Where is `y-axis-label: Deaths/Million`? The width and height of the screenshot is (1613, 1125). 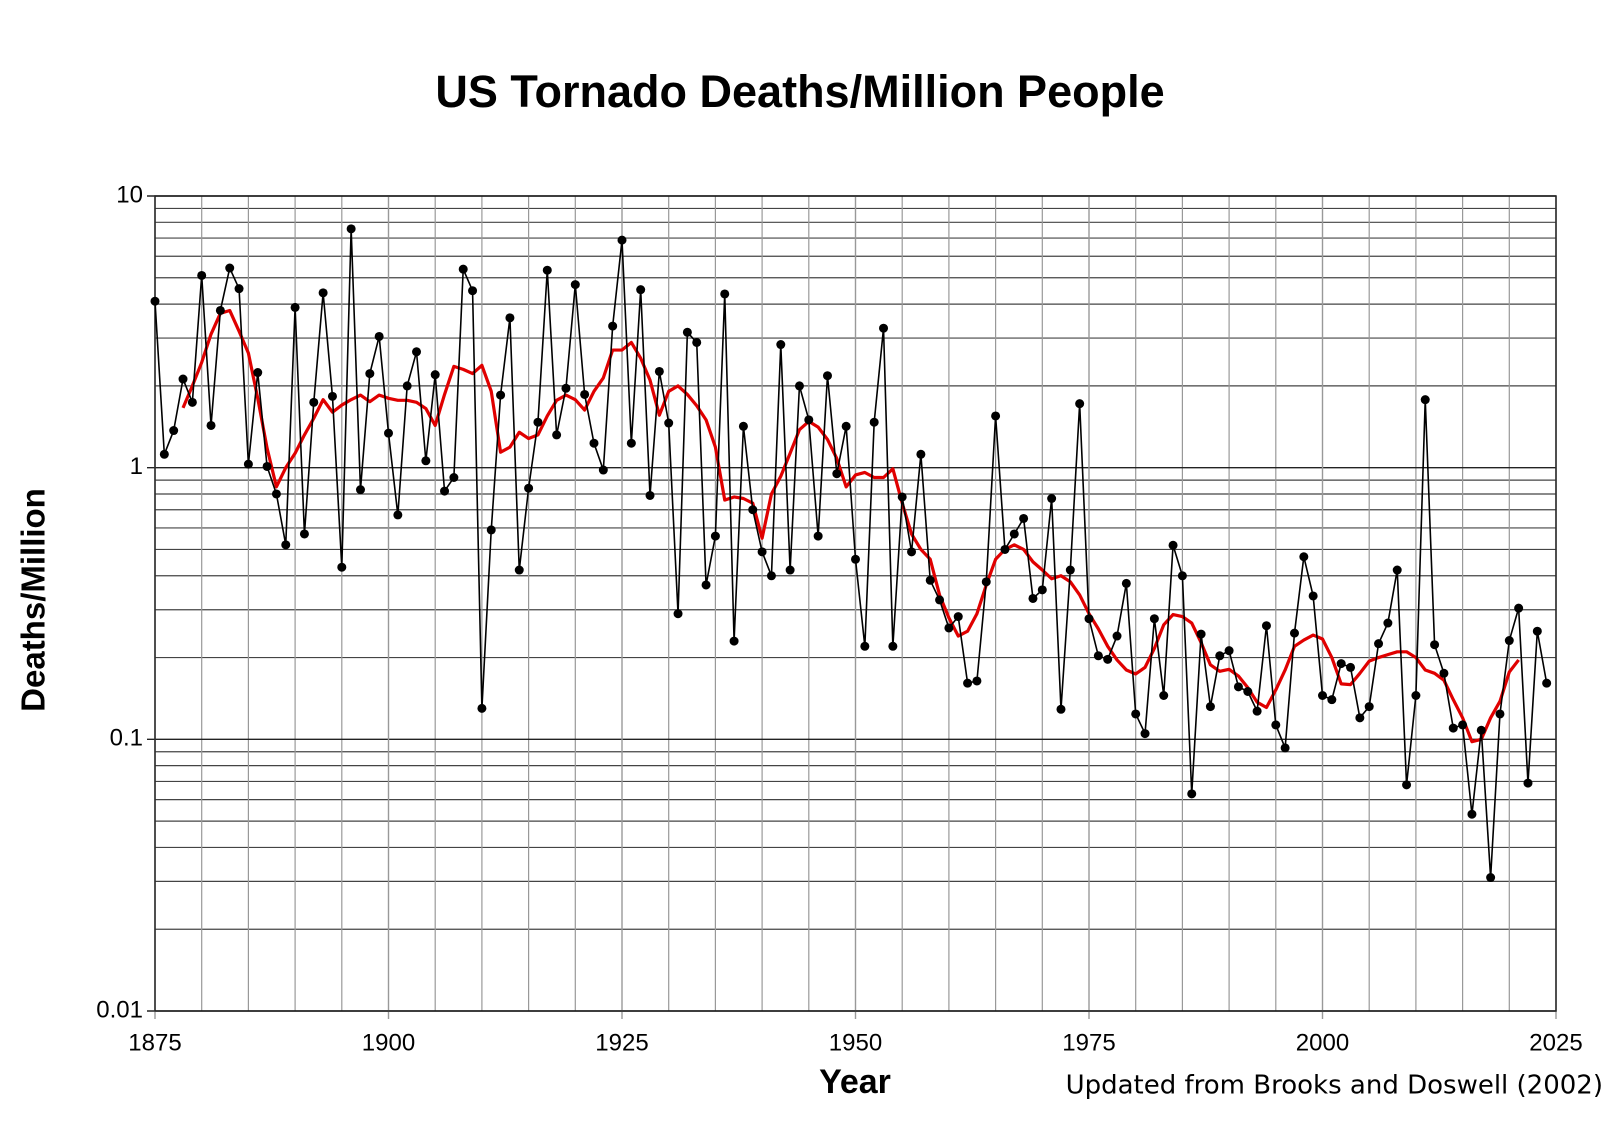 y-axis-label: Deaths/Million is located at coordinates (33, 600).